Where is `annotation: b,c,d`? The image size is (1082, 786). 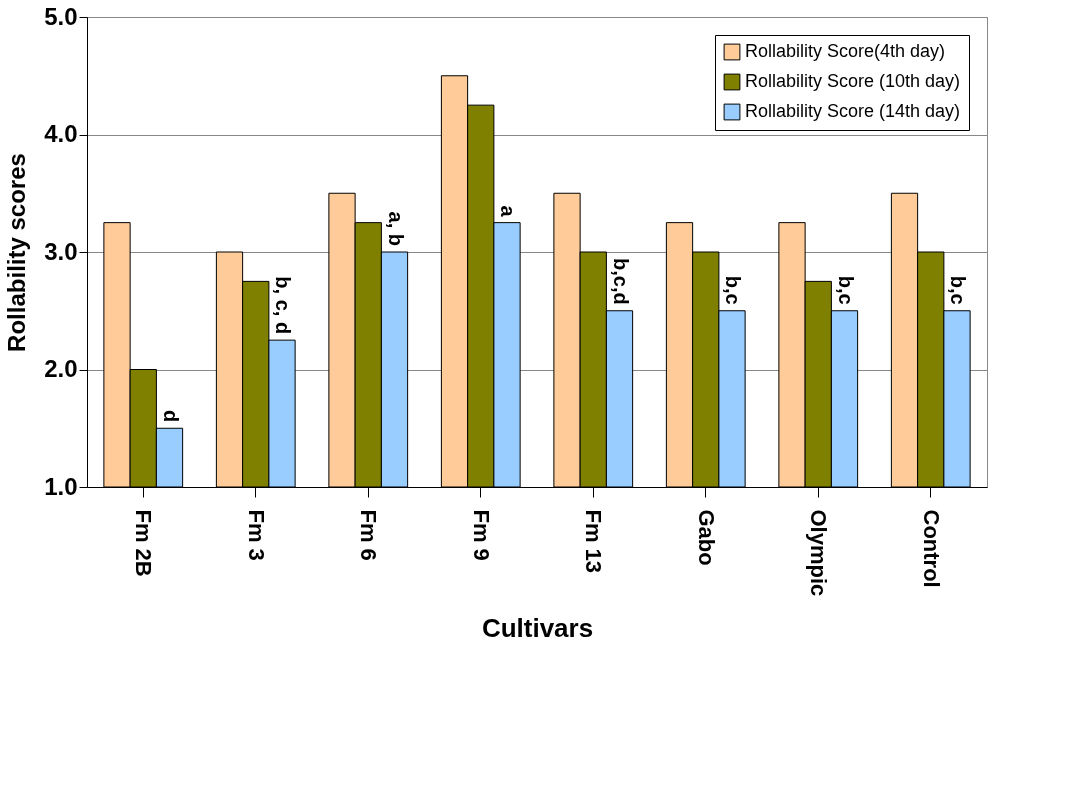
annotation: b,c,d is located at coordinates (620, 281).